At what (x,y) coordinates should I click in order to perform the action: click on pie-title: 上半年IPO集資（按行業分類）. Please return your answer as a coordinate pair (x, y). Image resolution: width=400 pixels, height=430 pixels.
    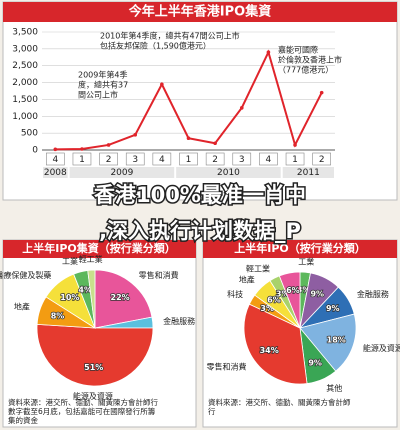
    Looking at the image, I should click on (99, 248).